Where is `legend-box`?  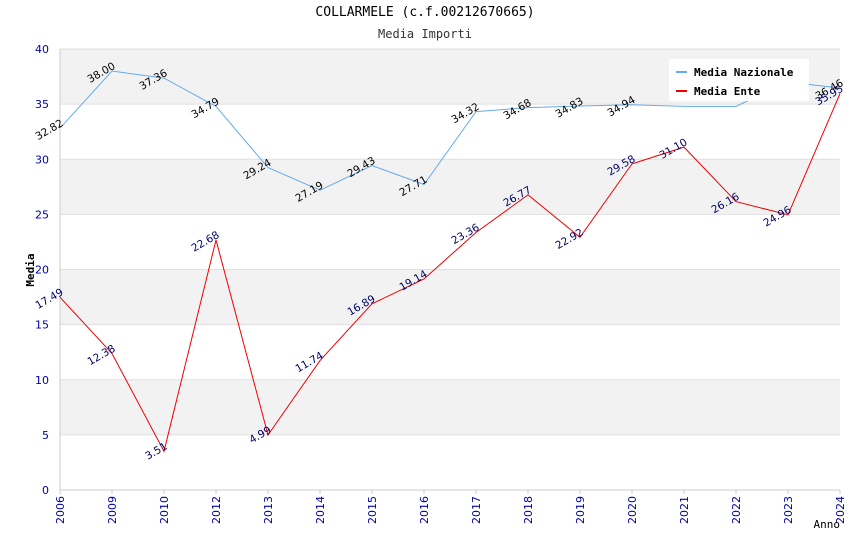 legend-box is located at coordinates (739, 80).